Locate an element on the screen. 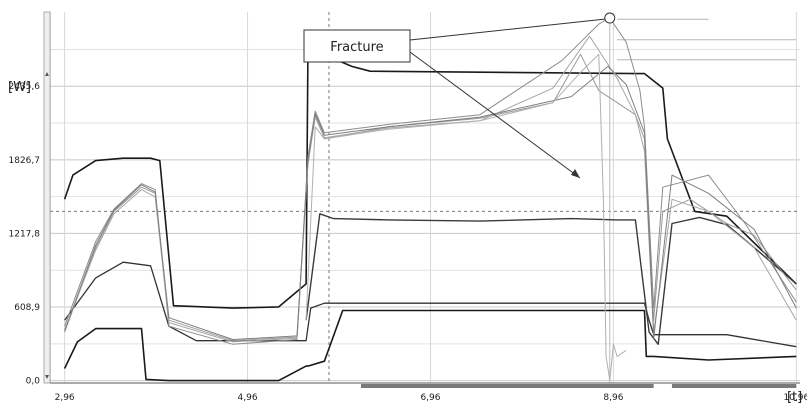 This screenshot has height=405, width=807. fracture-callout-box is located at coordinates (357, 46).